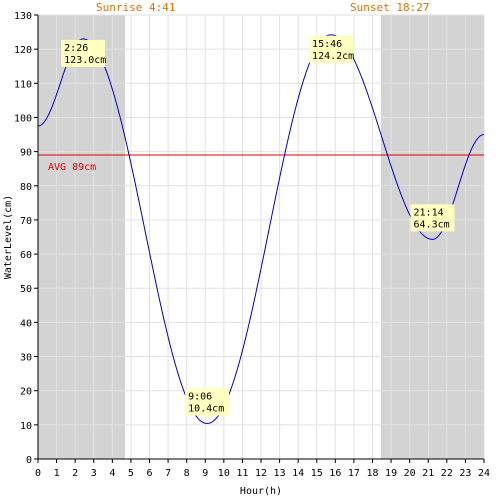 Image resolution: width=500 pixels, height=500 pixels. What do you see at coordinates (23, 16) in the screenshot?
I see `y-tick-label: 130` at bounding box center [23, 16].